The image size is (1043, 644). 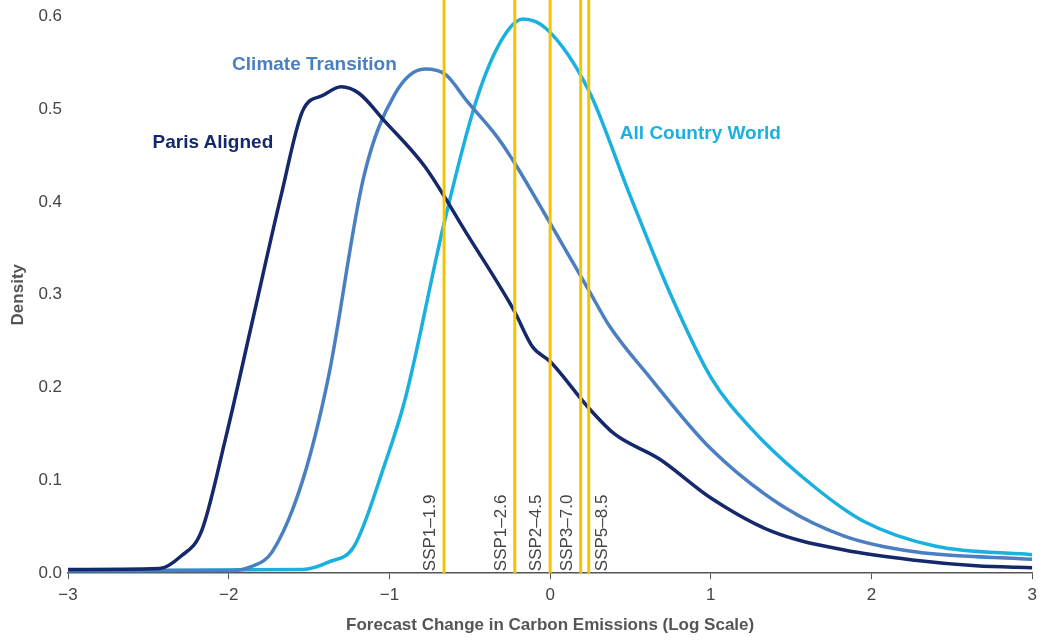 What do you see at coordinates (50, 294) in the screenshot?
I see `y-tick-label: 0.3` at bounding box center [50, 294].